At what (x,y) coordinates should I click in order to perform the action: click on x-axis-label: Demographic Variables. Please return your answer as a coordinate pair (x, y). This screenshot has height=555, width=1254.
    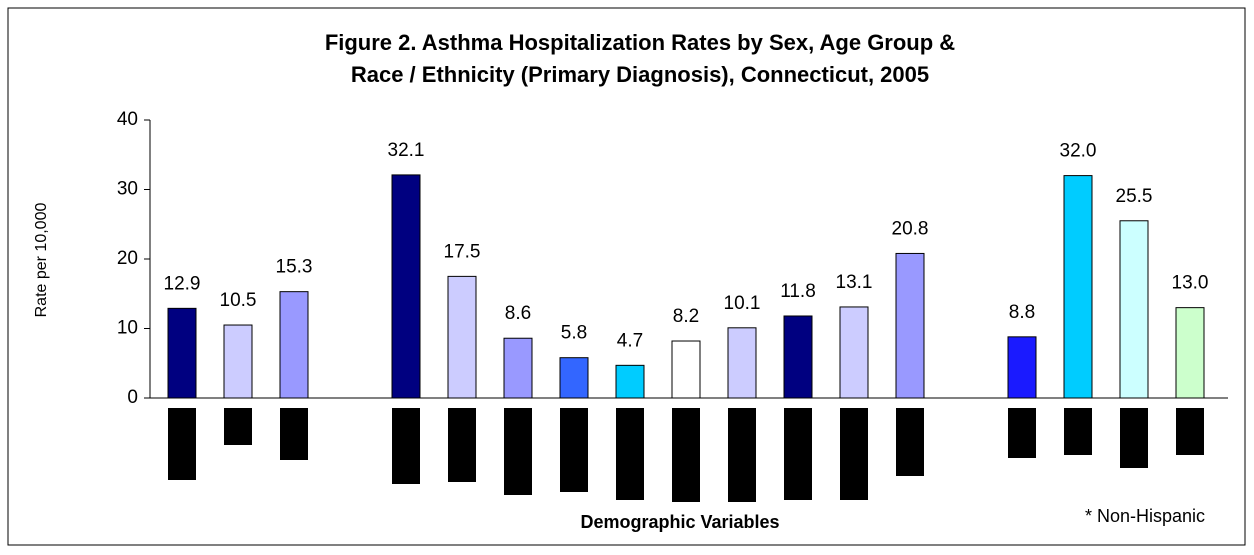
    Looking at the image, I should click on (679, 522).